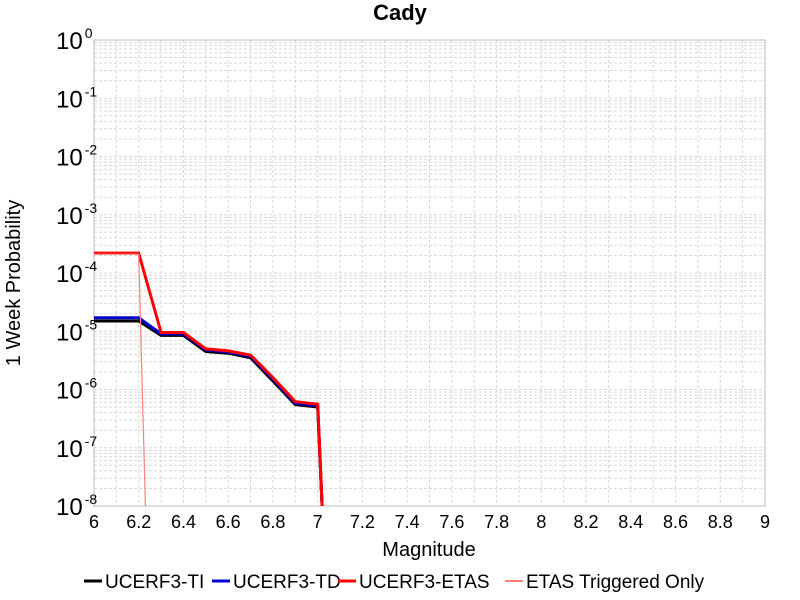 This screenshot has width=800, height=600. What do you see at coordinates (76, 448) in the screenshot?
I see `y-tick-label: 10 -7` at bounding box center [76, 448].